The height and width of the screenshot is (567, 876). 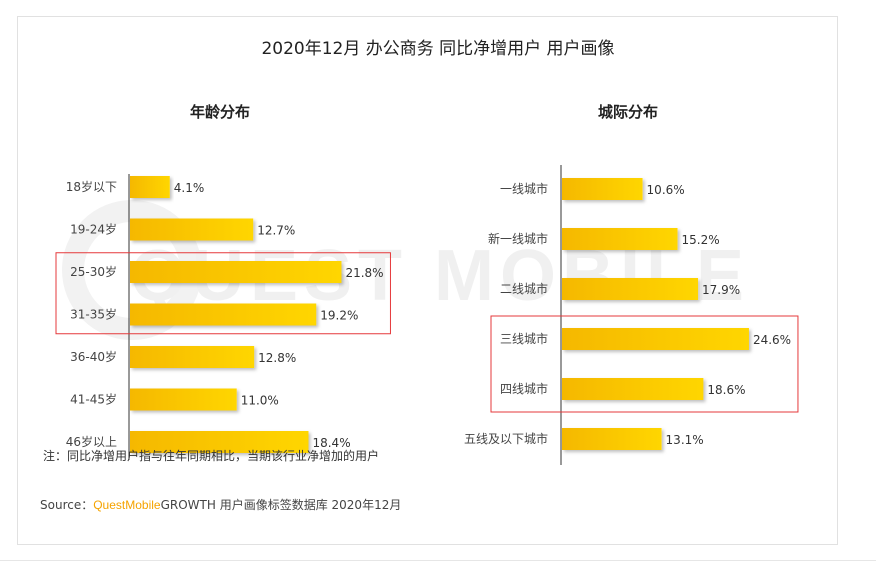 What do you see at coordinates (189, 188) in the screenshot?
I see `age-value-label: 4.1%` at bounding box center [189, 188].